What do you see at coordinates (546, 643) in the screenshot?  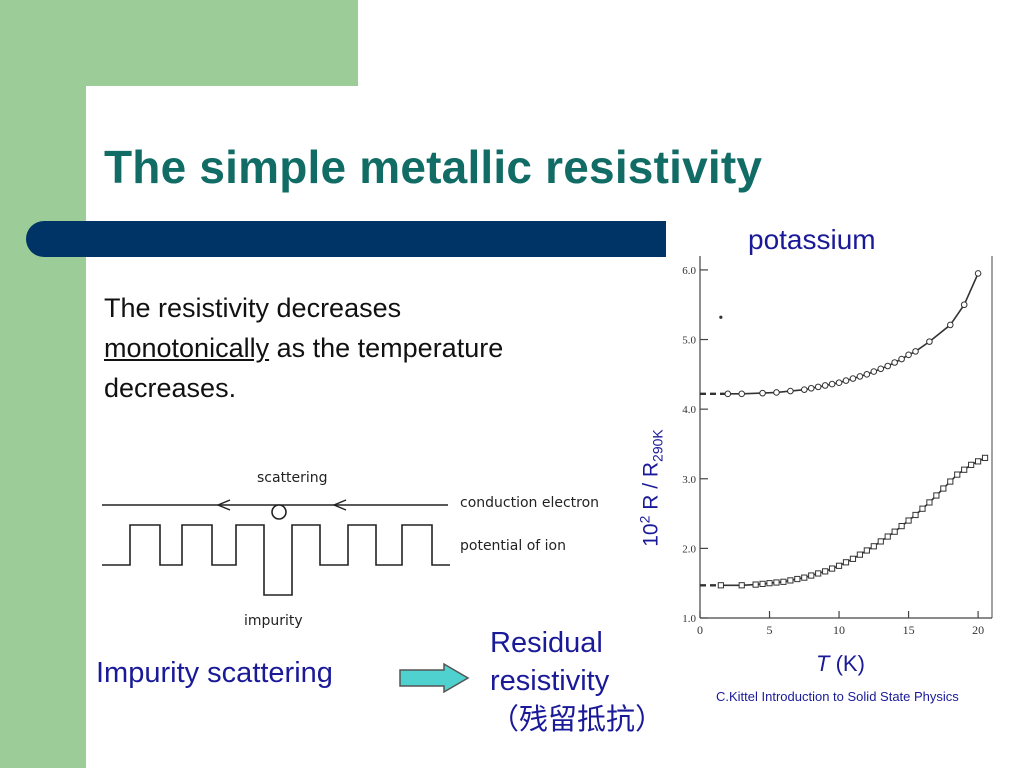 I see `residual-line1: Residual` at bounding box center [546, 643].